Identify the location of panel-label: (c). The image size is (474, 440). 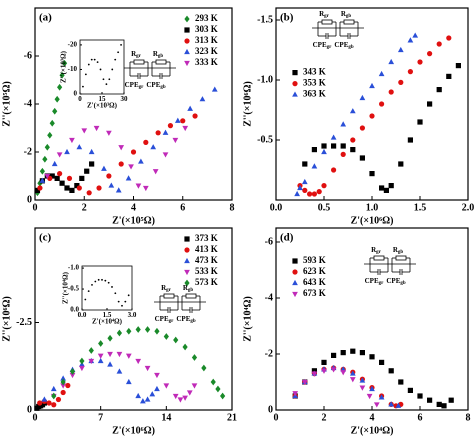
(45, 238).